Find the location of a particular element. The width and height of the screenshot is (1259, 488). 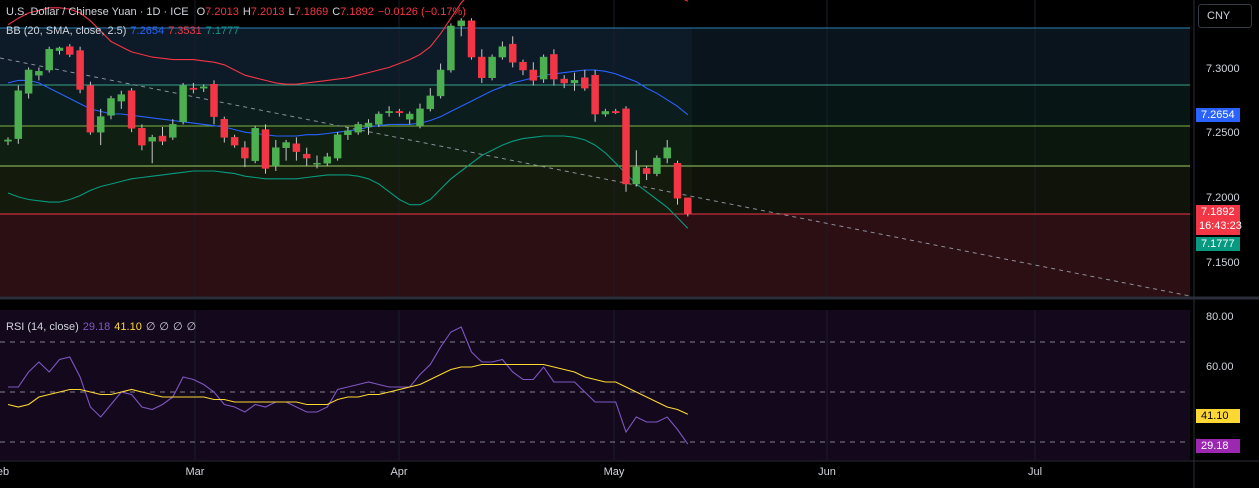

month-jun: Jun is located at coordinates (827, 472).